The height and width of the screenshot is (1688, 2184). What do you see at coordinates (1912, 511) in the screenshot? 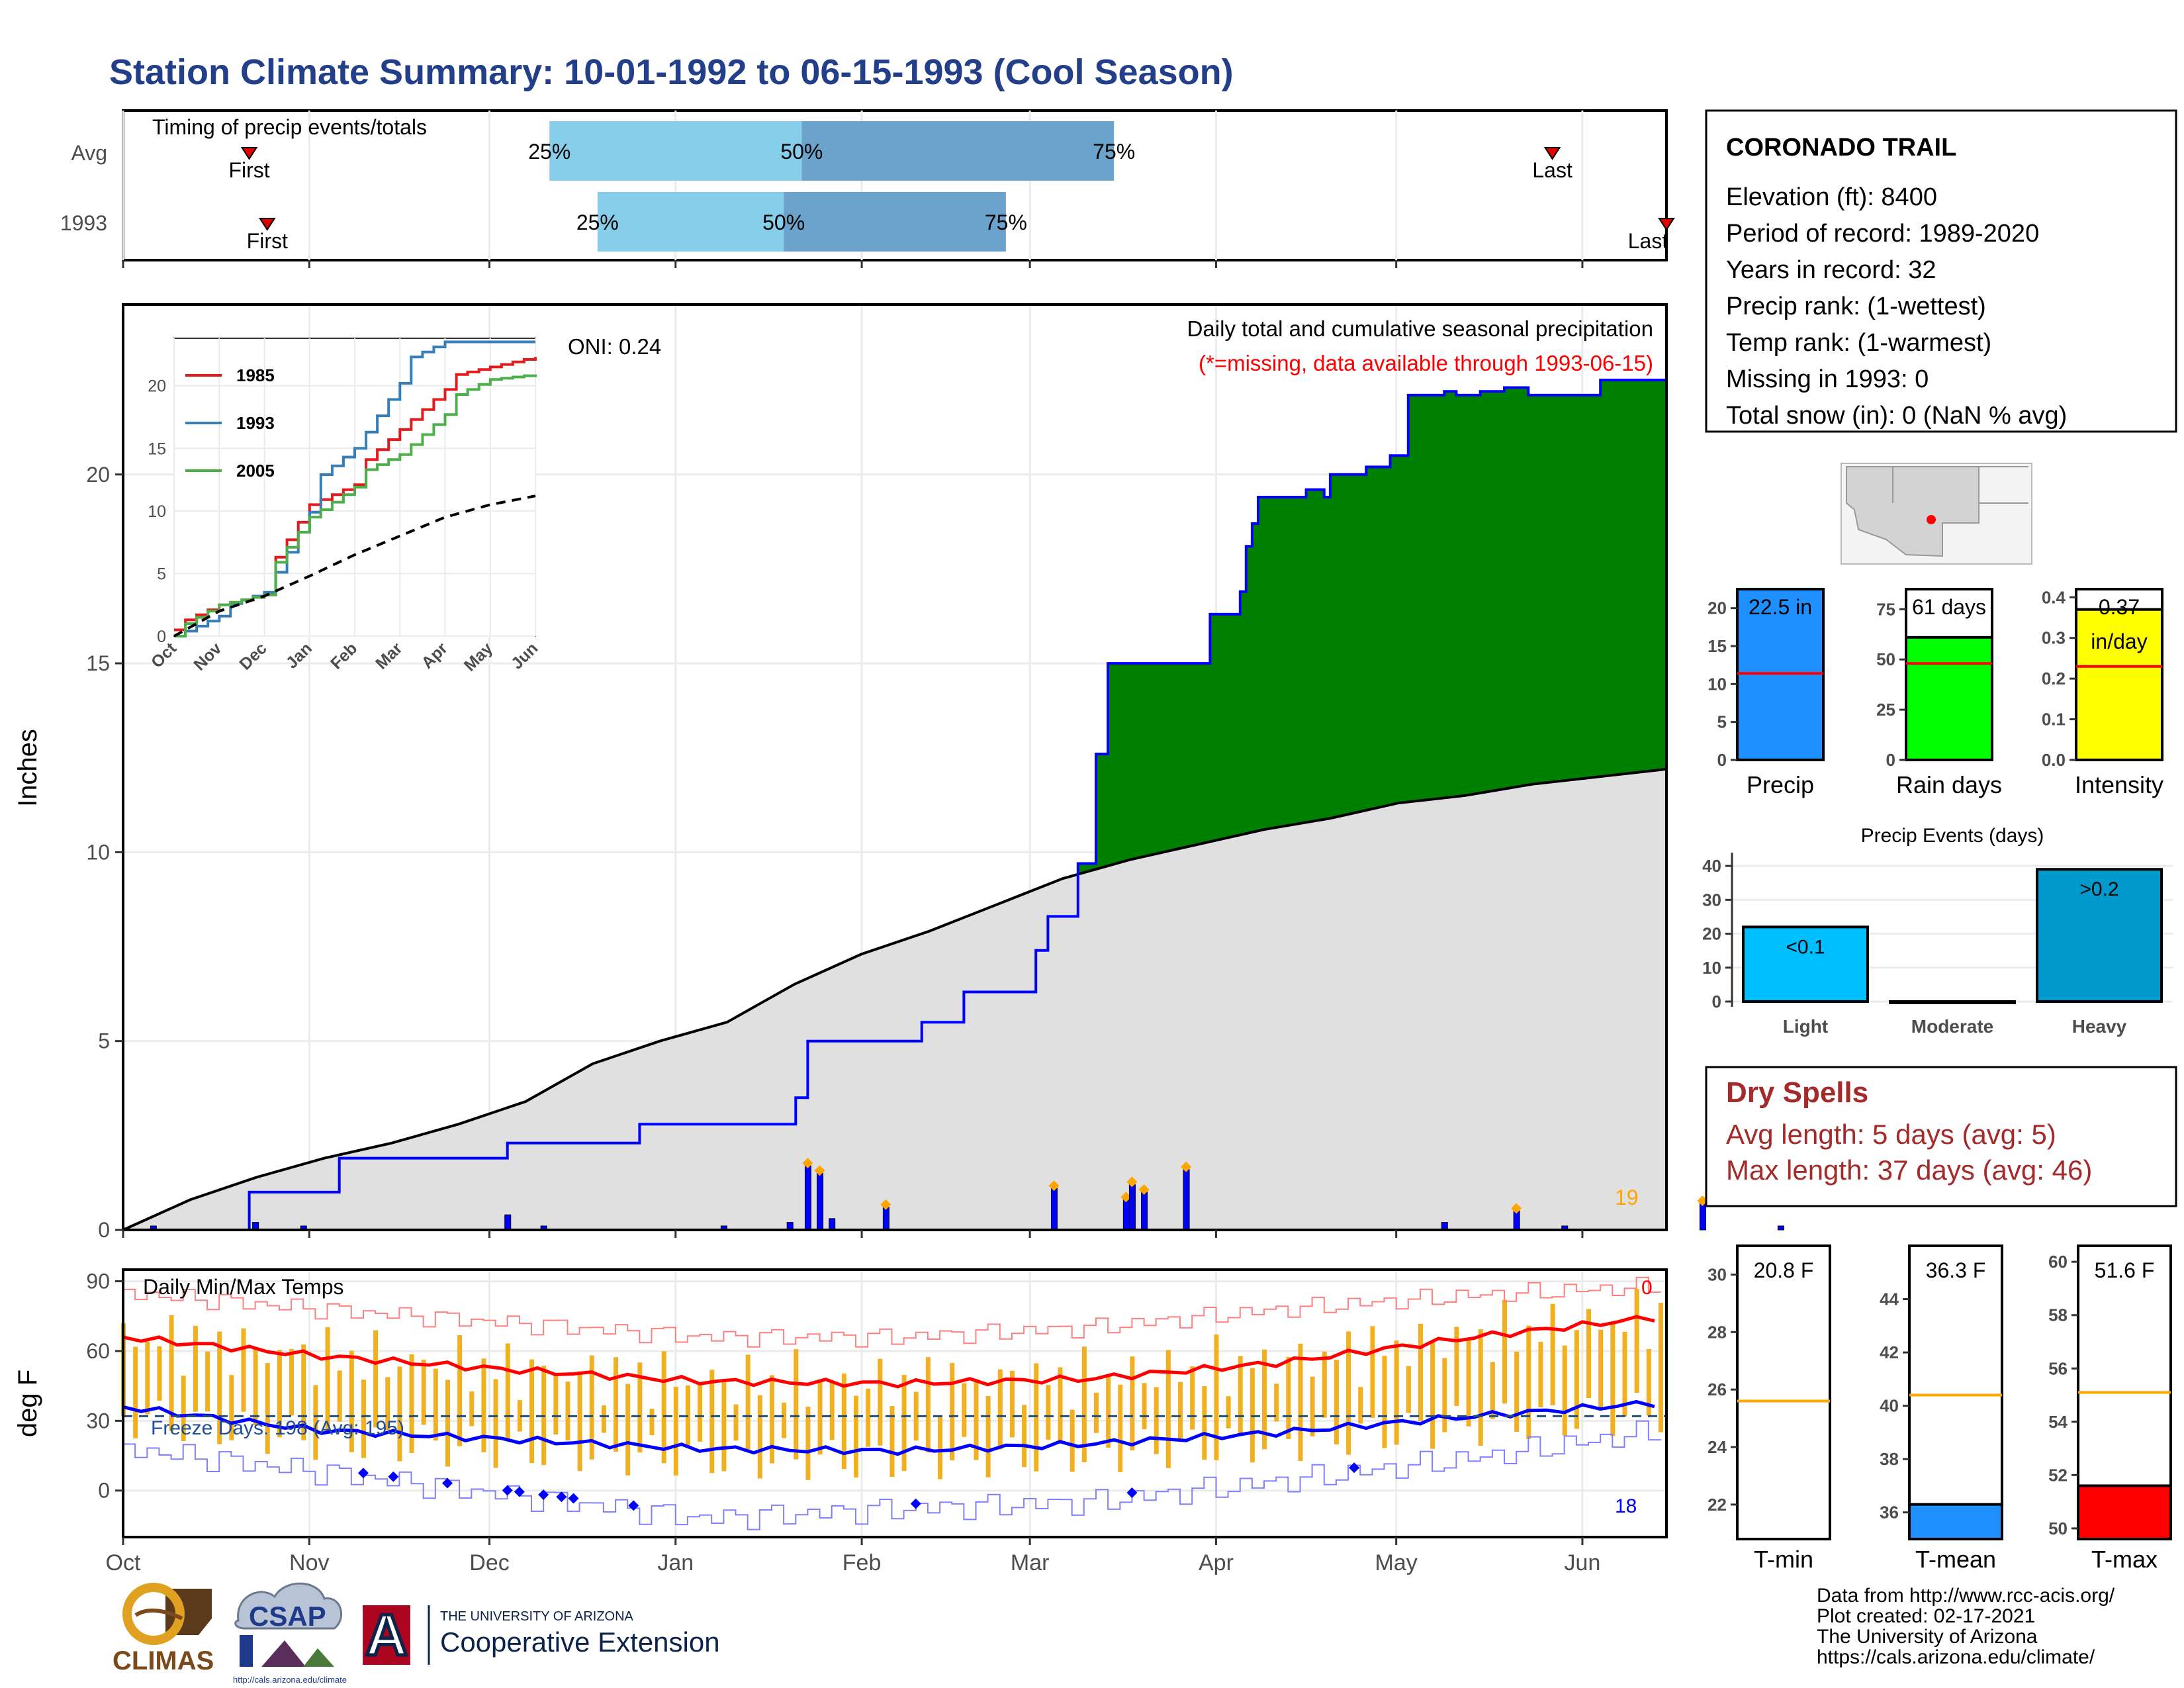
I see `arizona-shape` at bounding box center [1912, 511].